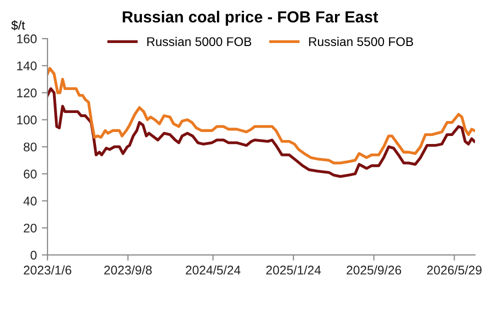  What do you see at coordinates (30, 174) in the screenshot?
I see `y-tick-label: 60` at bounding box center [30, 174].